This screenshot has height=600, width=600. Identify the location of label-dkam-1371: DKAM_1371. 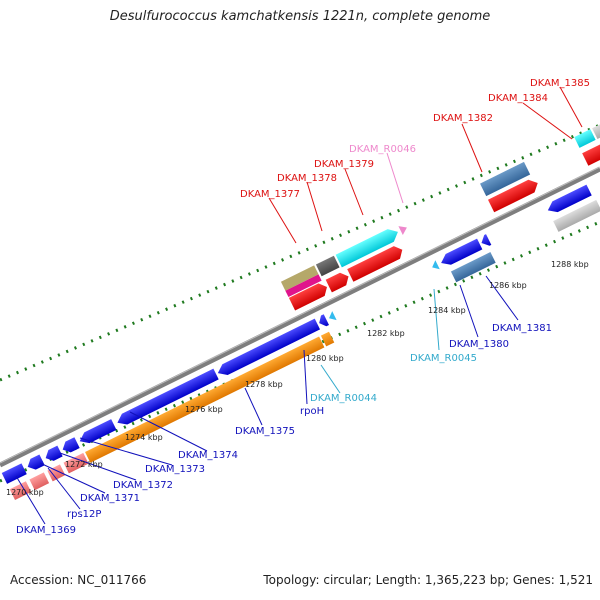
(110, 498).